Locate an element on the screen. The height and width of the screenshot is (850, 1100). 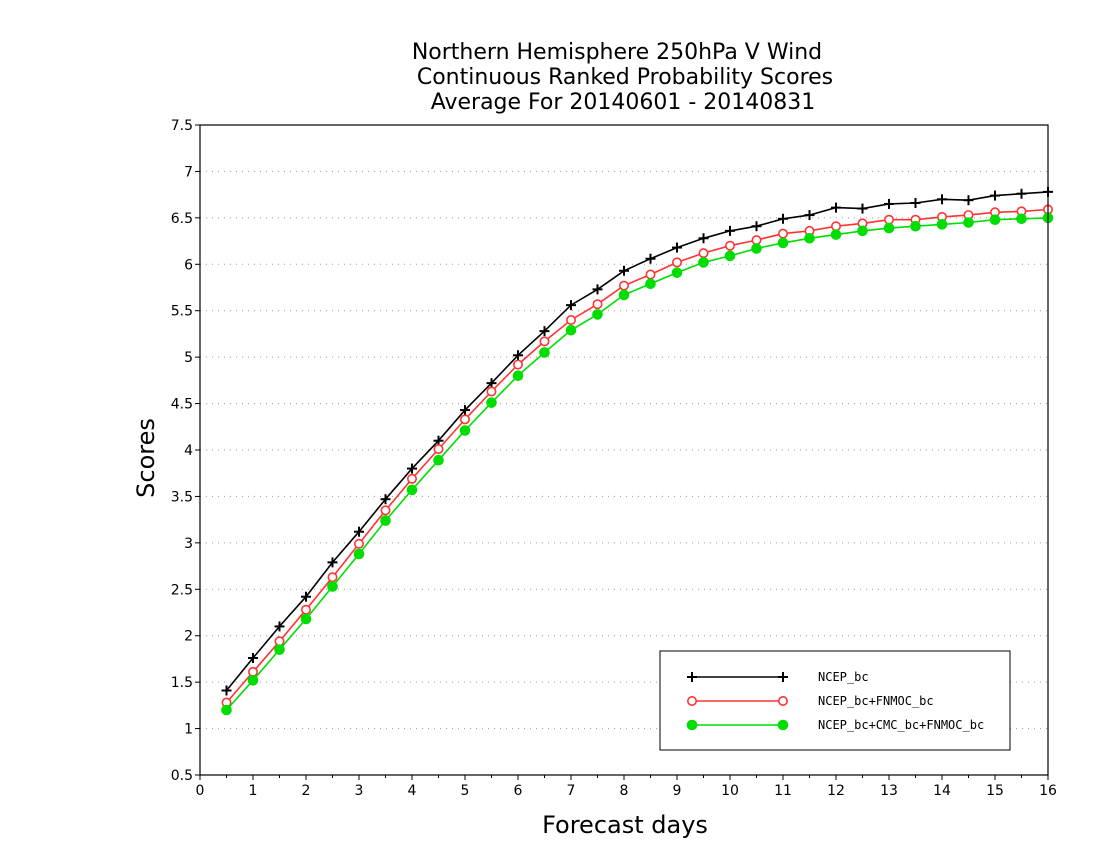
legend-item: NCEP_bc is located at coordinates (778, 677).